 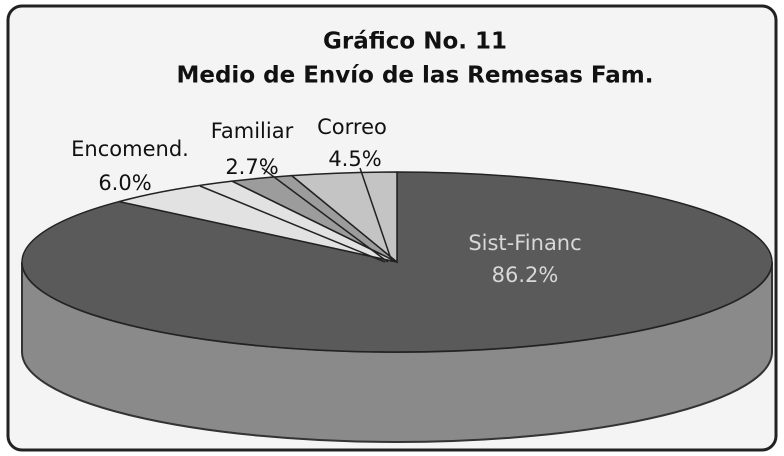 What do you see at coordinates (124, 183) in the screenshot?
I see `slice-value-label: 6.0%` at bounding box center [124, 183].